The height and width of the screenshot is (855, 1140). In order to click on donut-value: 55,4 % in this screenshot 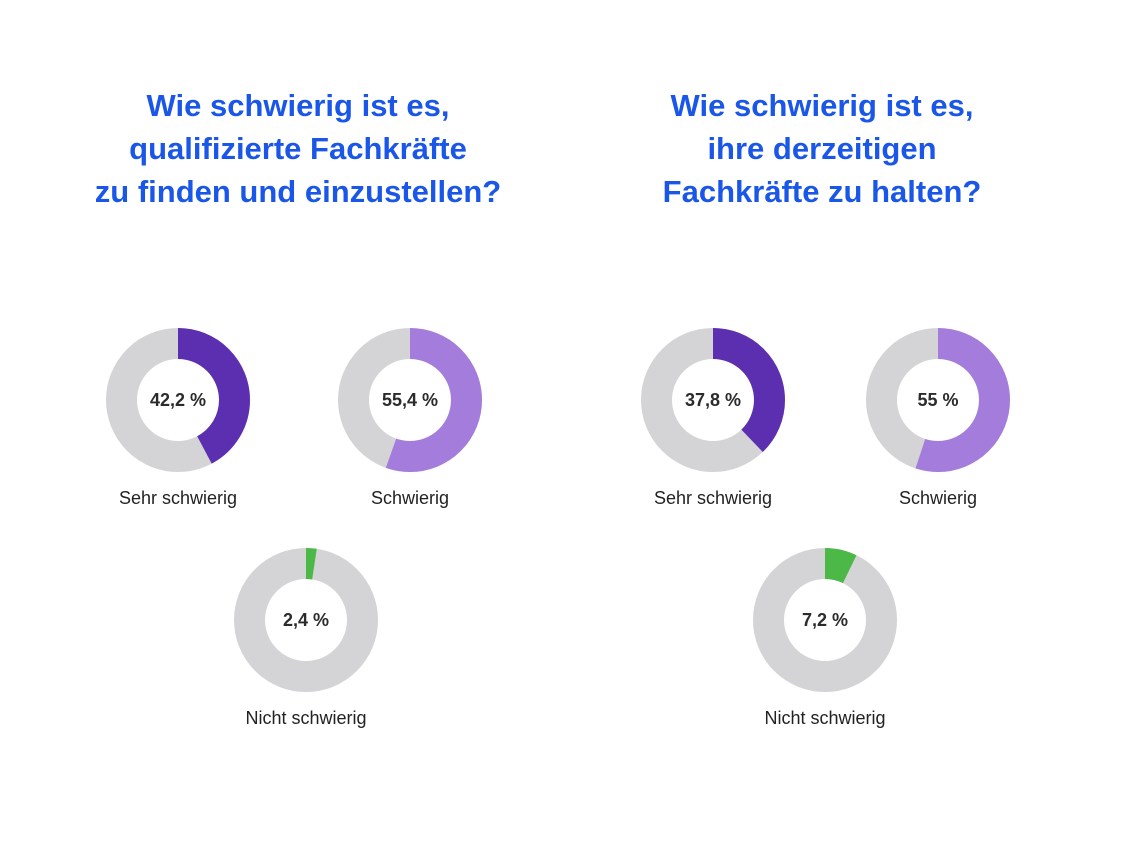, I will do `click(410, 399)`.